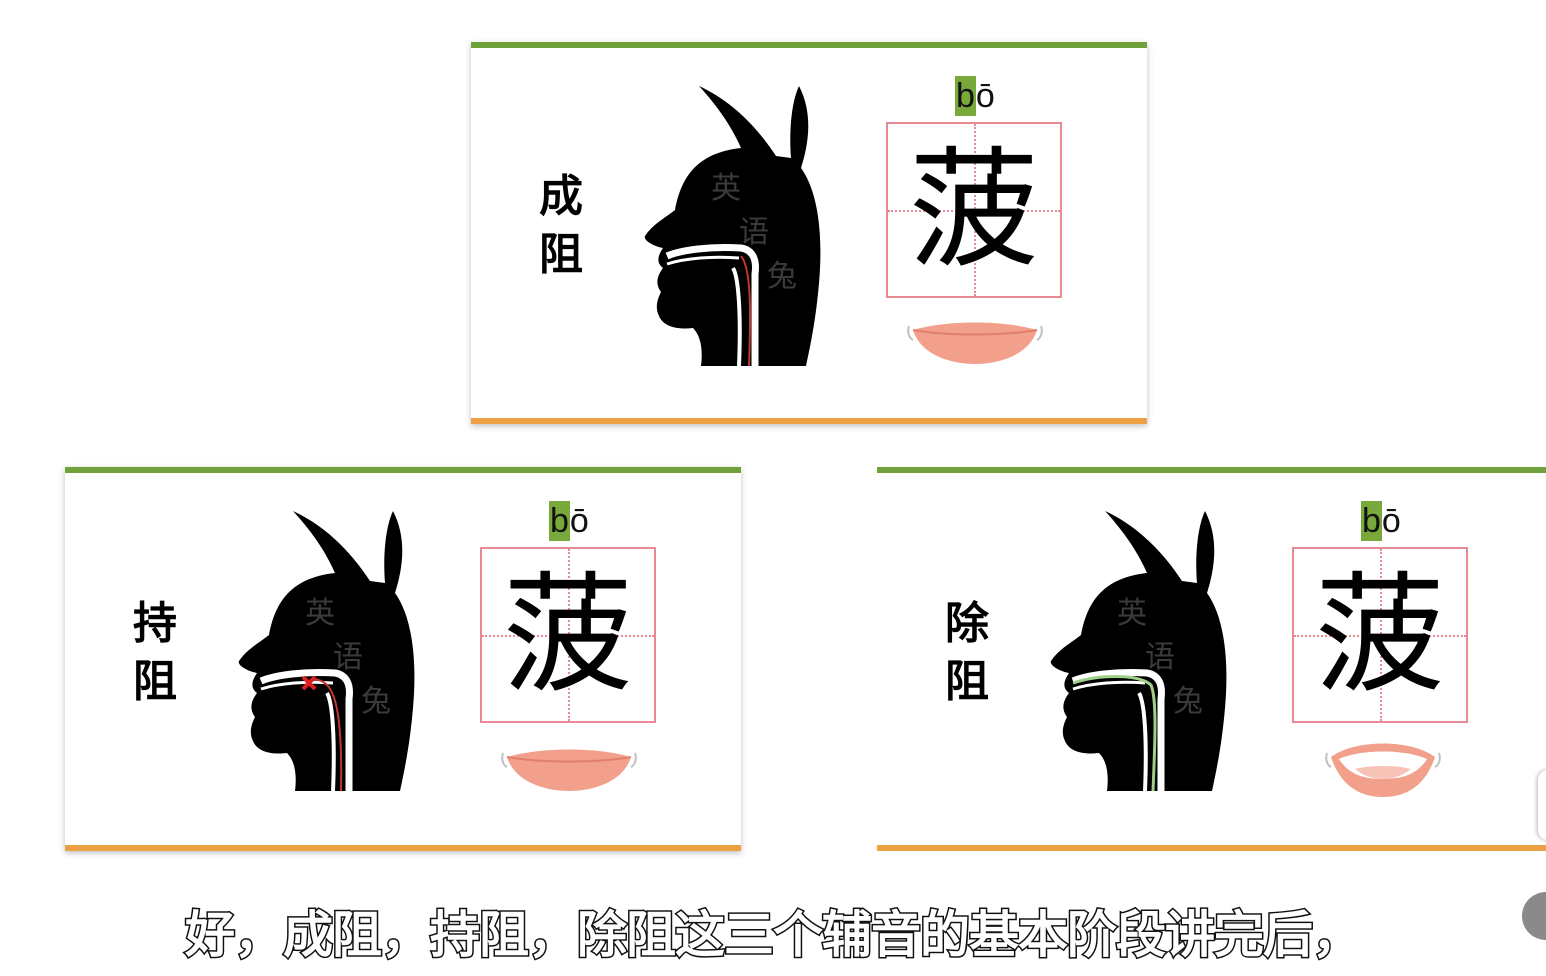  What do you see at coordinates (774, 935) in the screenshot?
I see `subtitle-caption: 好，成阻，持阻，除阻这三个辅音的基本阶段讲完后，` at bounding box center [774, 935].